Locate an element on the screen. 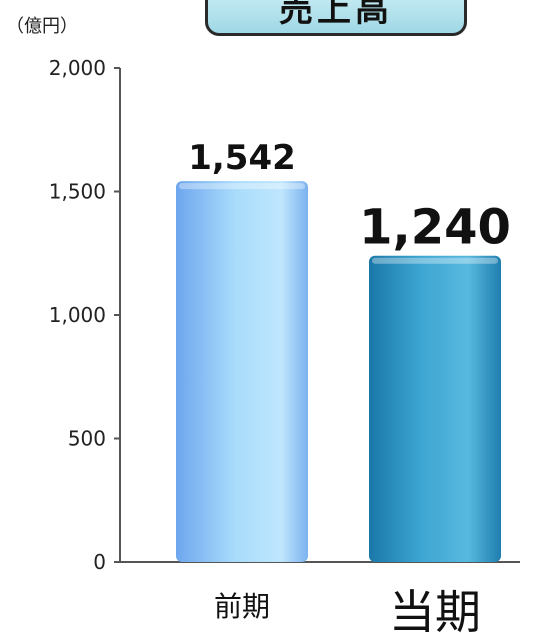  bar-前期 is located at coordinates (242, 371).